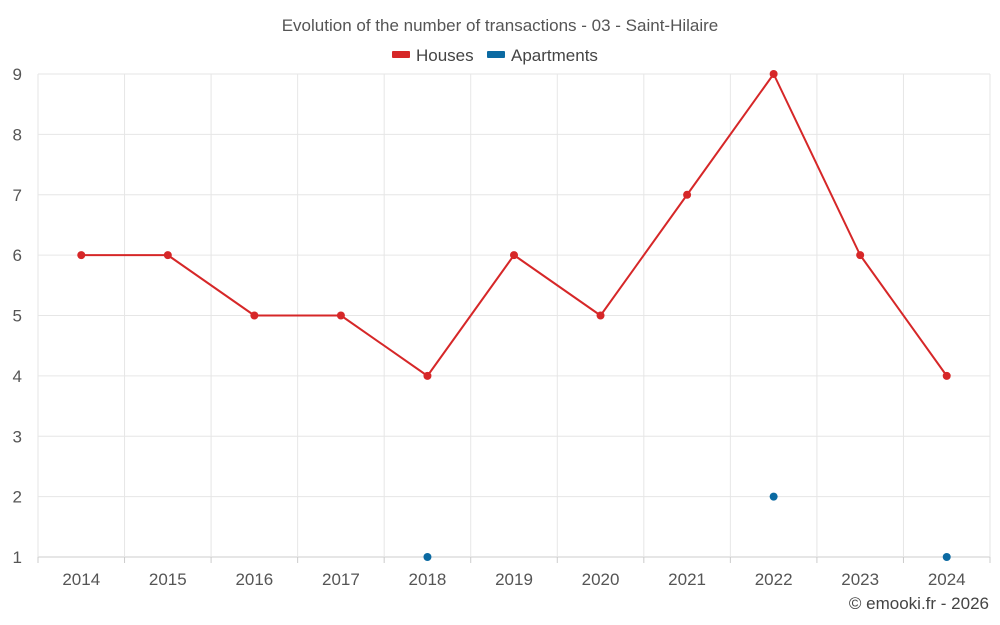  What do you see at coordinates (254, 315) in the screenshot?
I see `data-point-houses-2016` at bounding box center [254, 315].